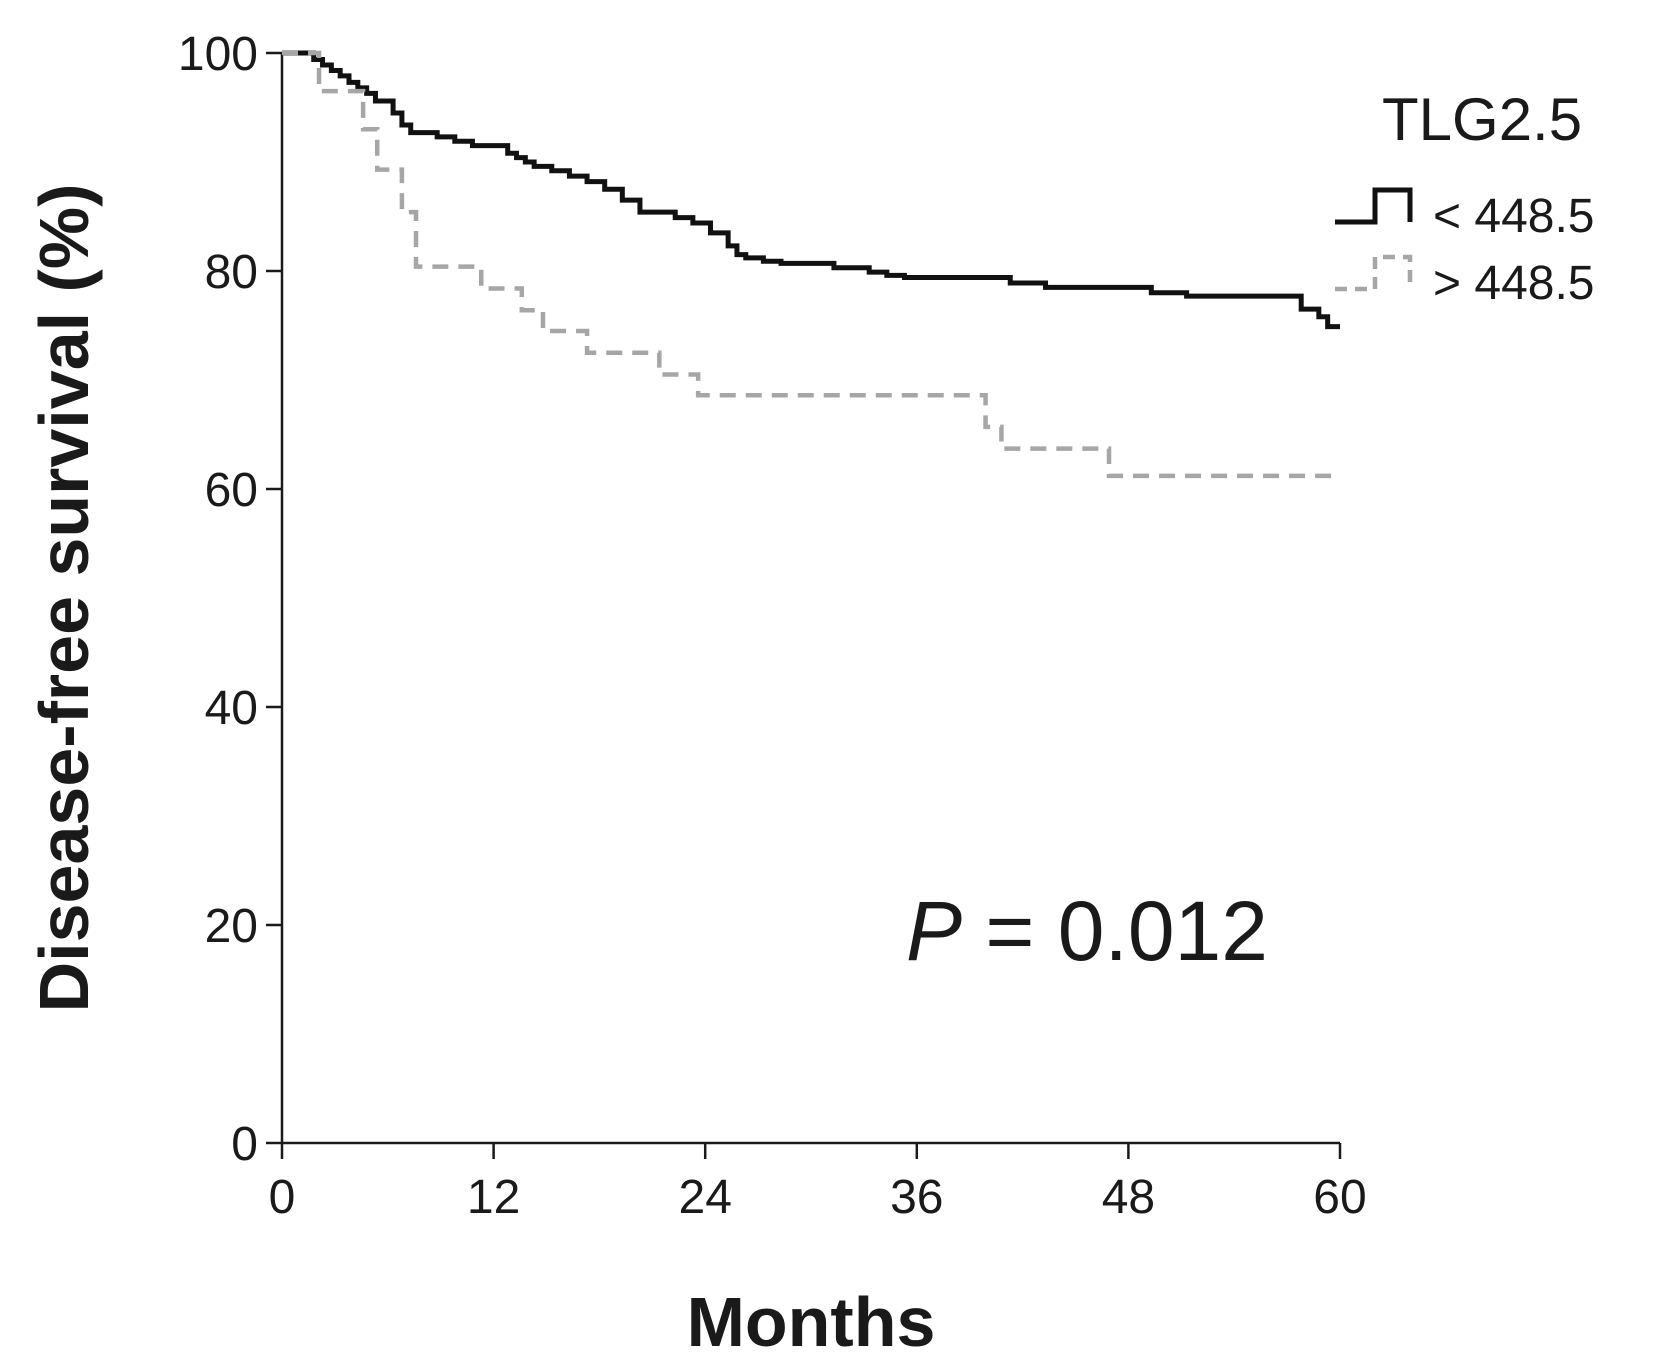  Describe the element at coordinates (1339, 1197) in the screenshot. I see `x-tick-label: 60` at that location.